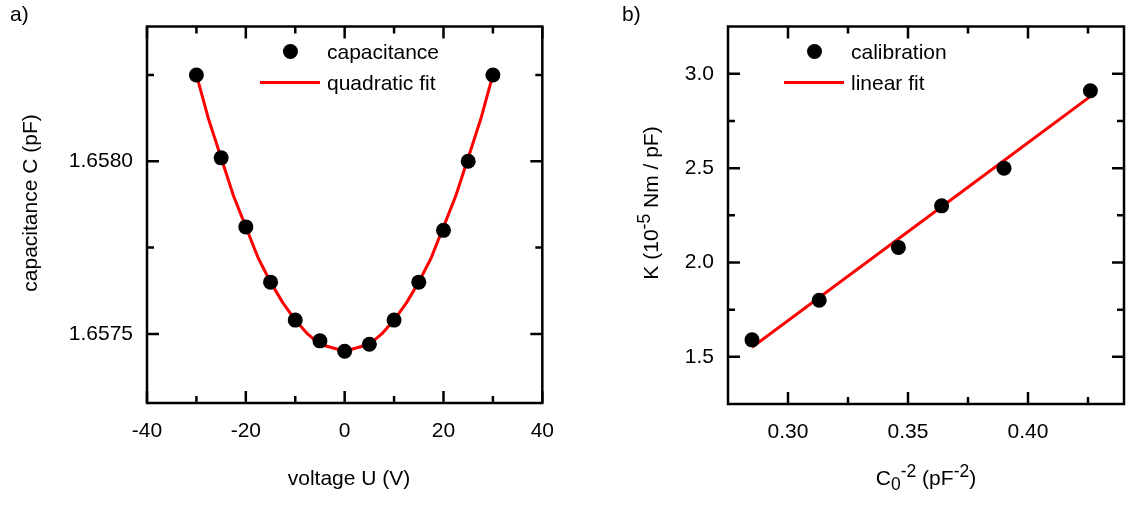 The image size is (1140, 507). I want to click on x-tick-label: 0.30, so click(788, 431).